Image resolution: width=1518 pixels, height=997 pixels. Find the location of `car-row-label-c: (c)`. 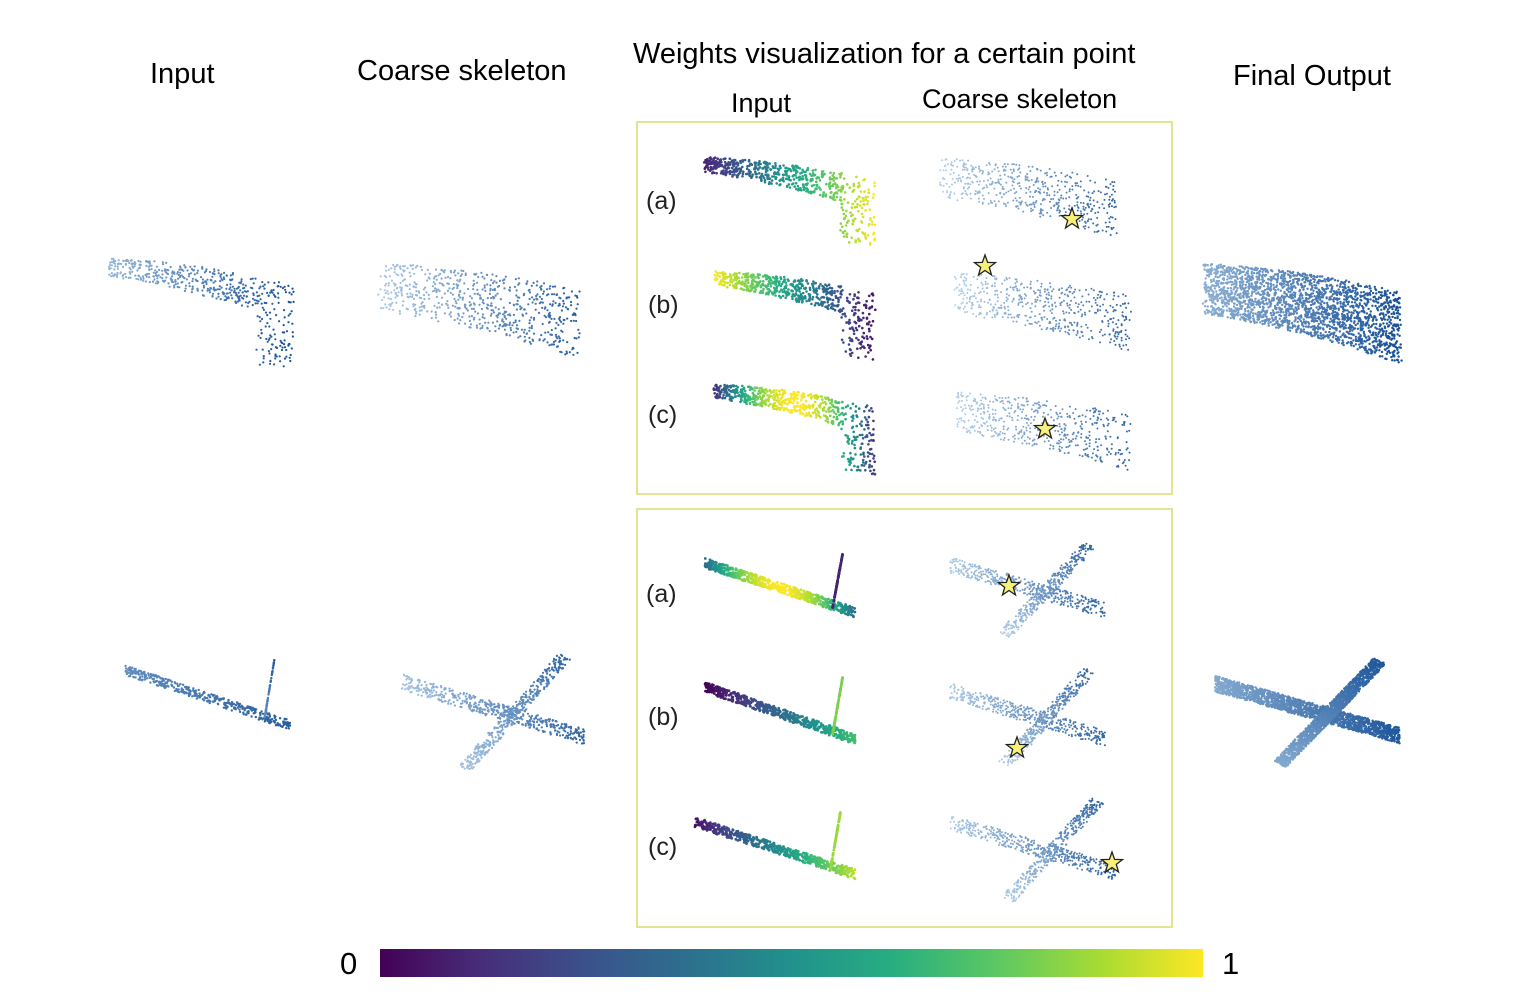

car-row-label-c: (c) is located at coordinates (663, 415).